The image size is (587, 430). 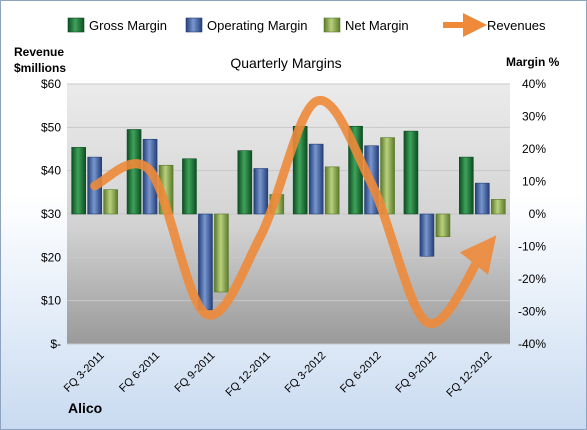 I want to click on legend-label-net-margin: Net Margin, so click(x=377, y=25).